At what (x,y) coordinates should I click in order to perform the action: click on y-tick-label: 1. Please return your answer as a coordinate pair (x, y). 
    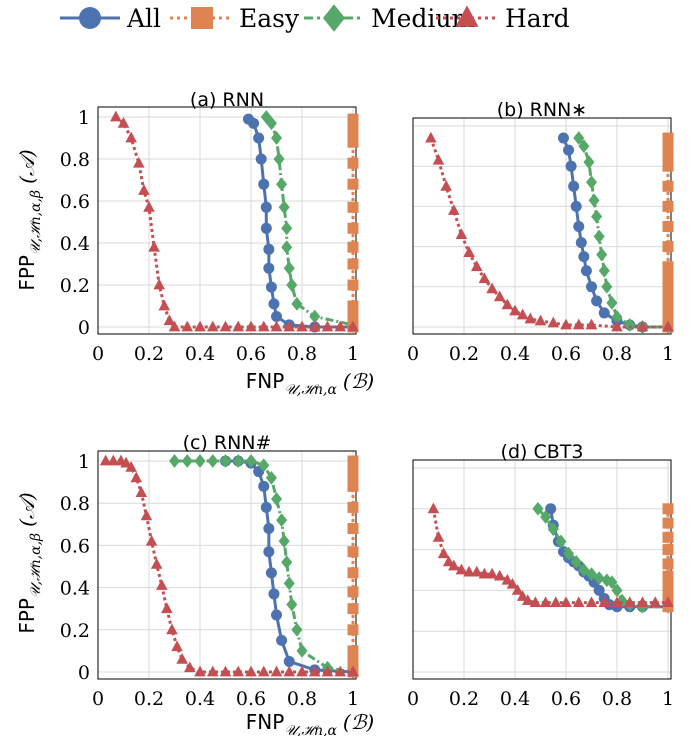
    Looking at the image, I should click on (84, 462).